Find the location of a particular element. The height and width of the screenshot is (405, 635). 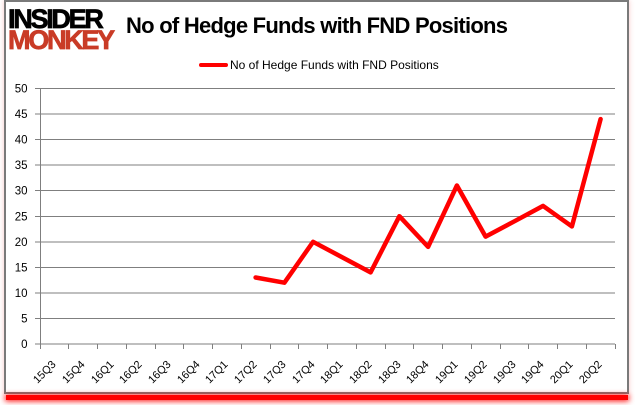

svg-text: 19Q2 is located at coordinates (476, 373).